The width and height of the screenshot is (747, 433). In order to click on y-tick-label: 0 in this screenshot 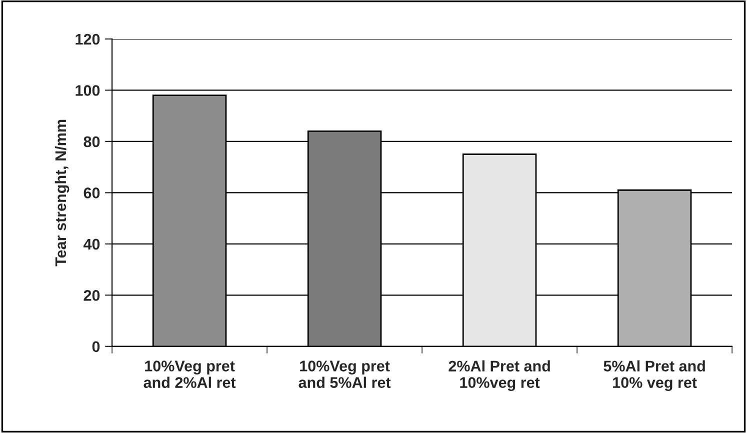, I will do `click(96, 346)`.